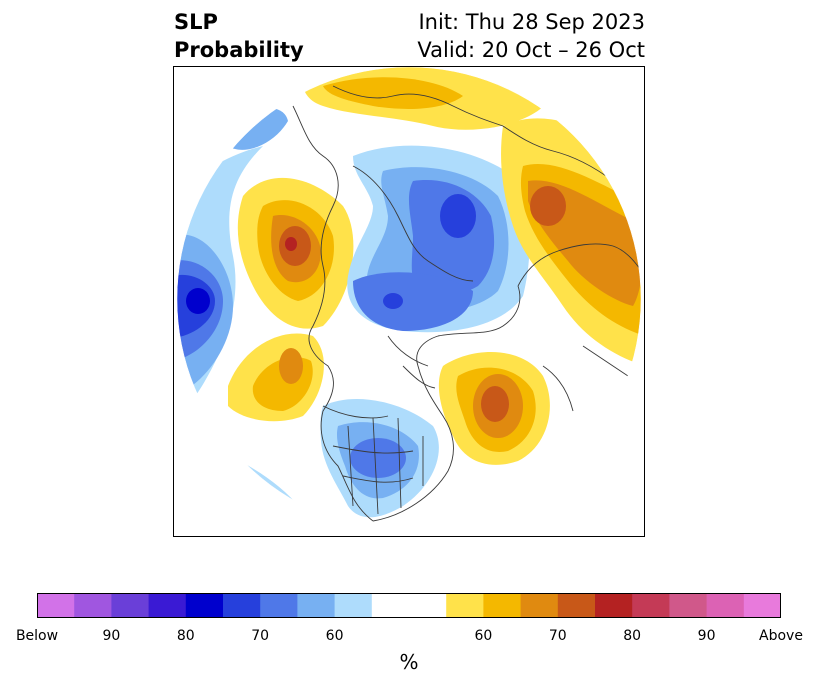  What do you see at coordinates (409, 662) in the screenshot?
I see `colorbar-unit: %` at bounding box center [409, 662].